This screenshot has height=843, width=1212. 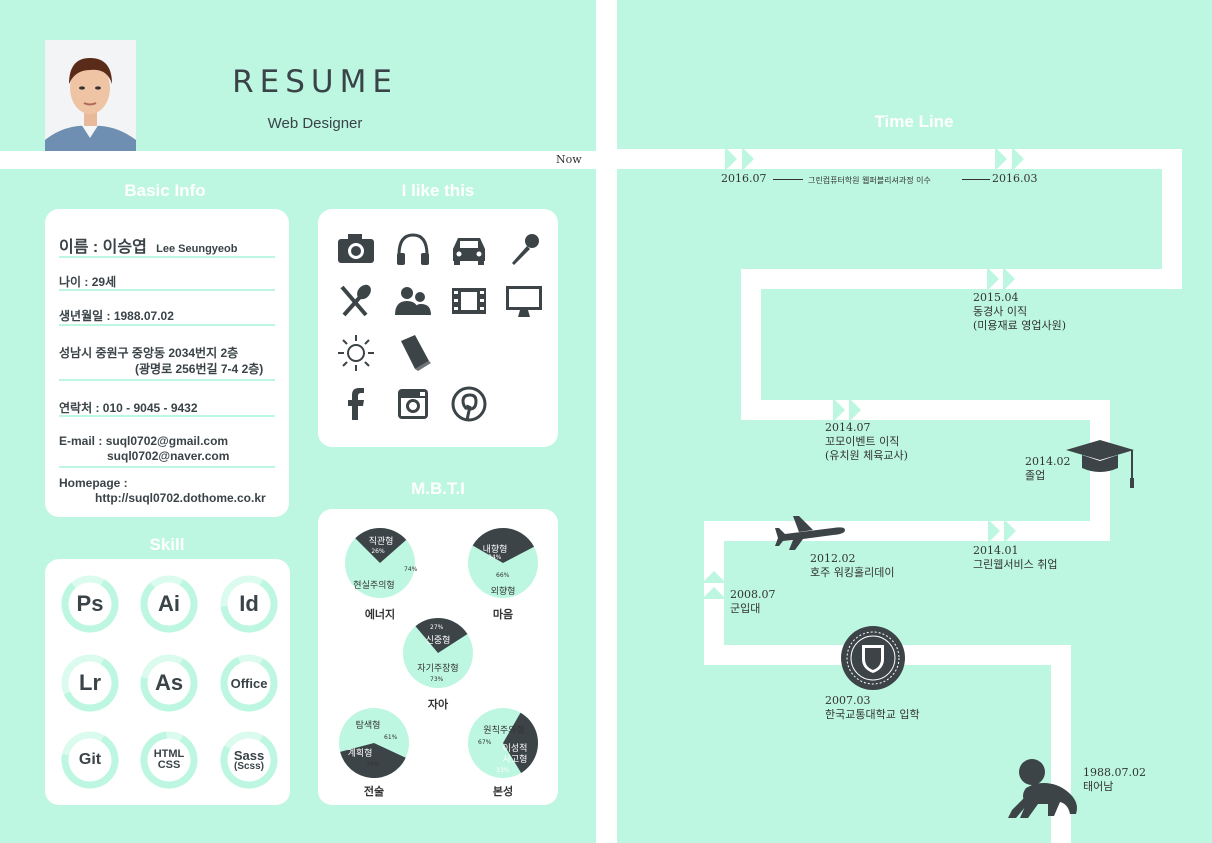 What do you see at coordinates (469, 301) in the screenshot?
I see `film-icon` at bounding box center [469, 301].